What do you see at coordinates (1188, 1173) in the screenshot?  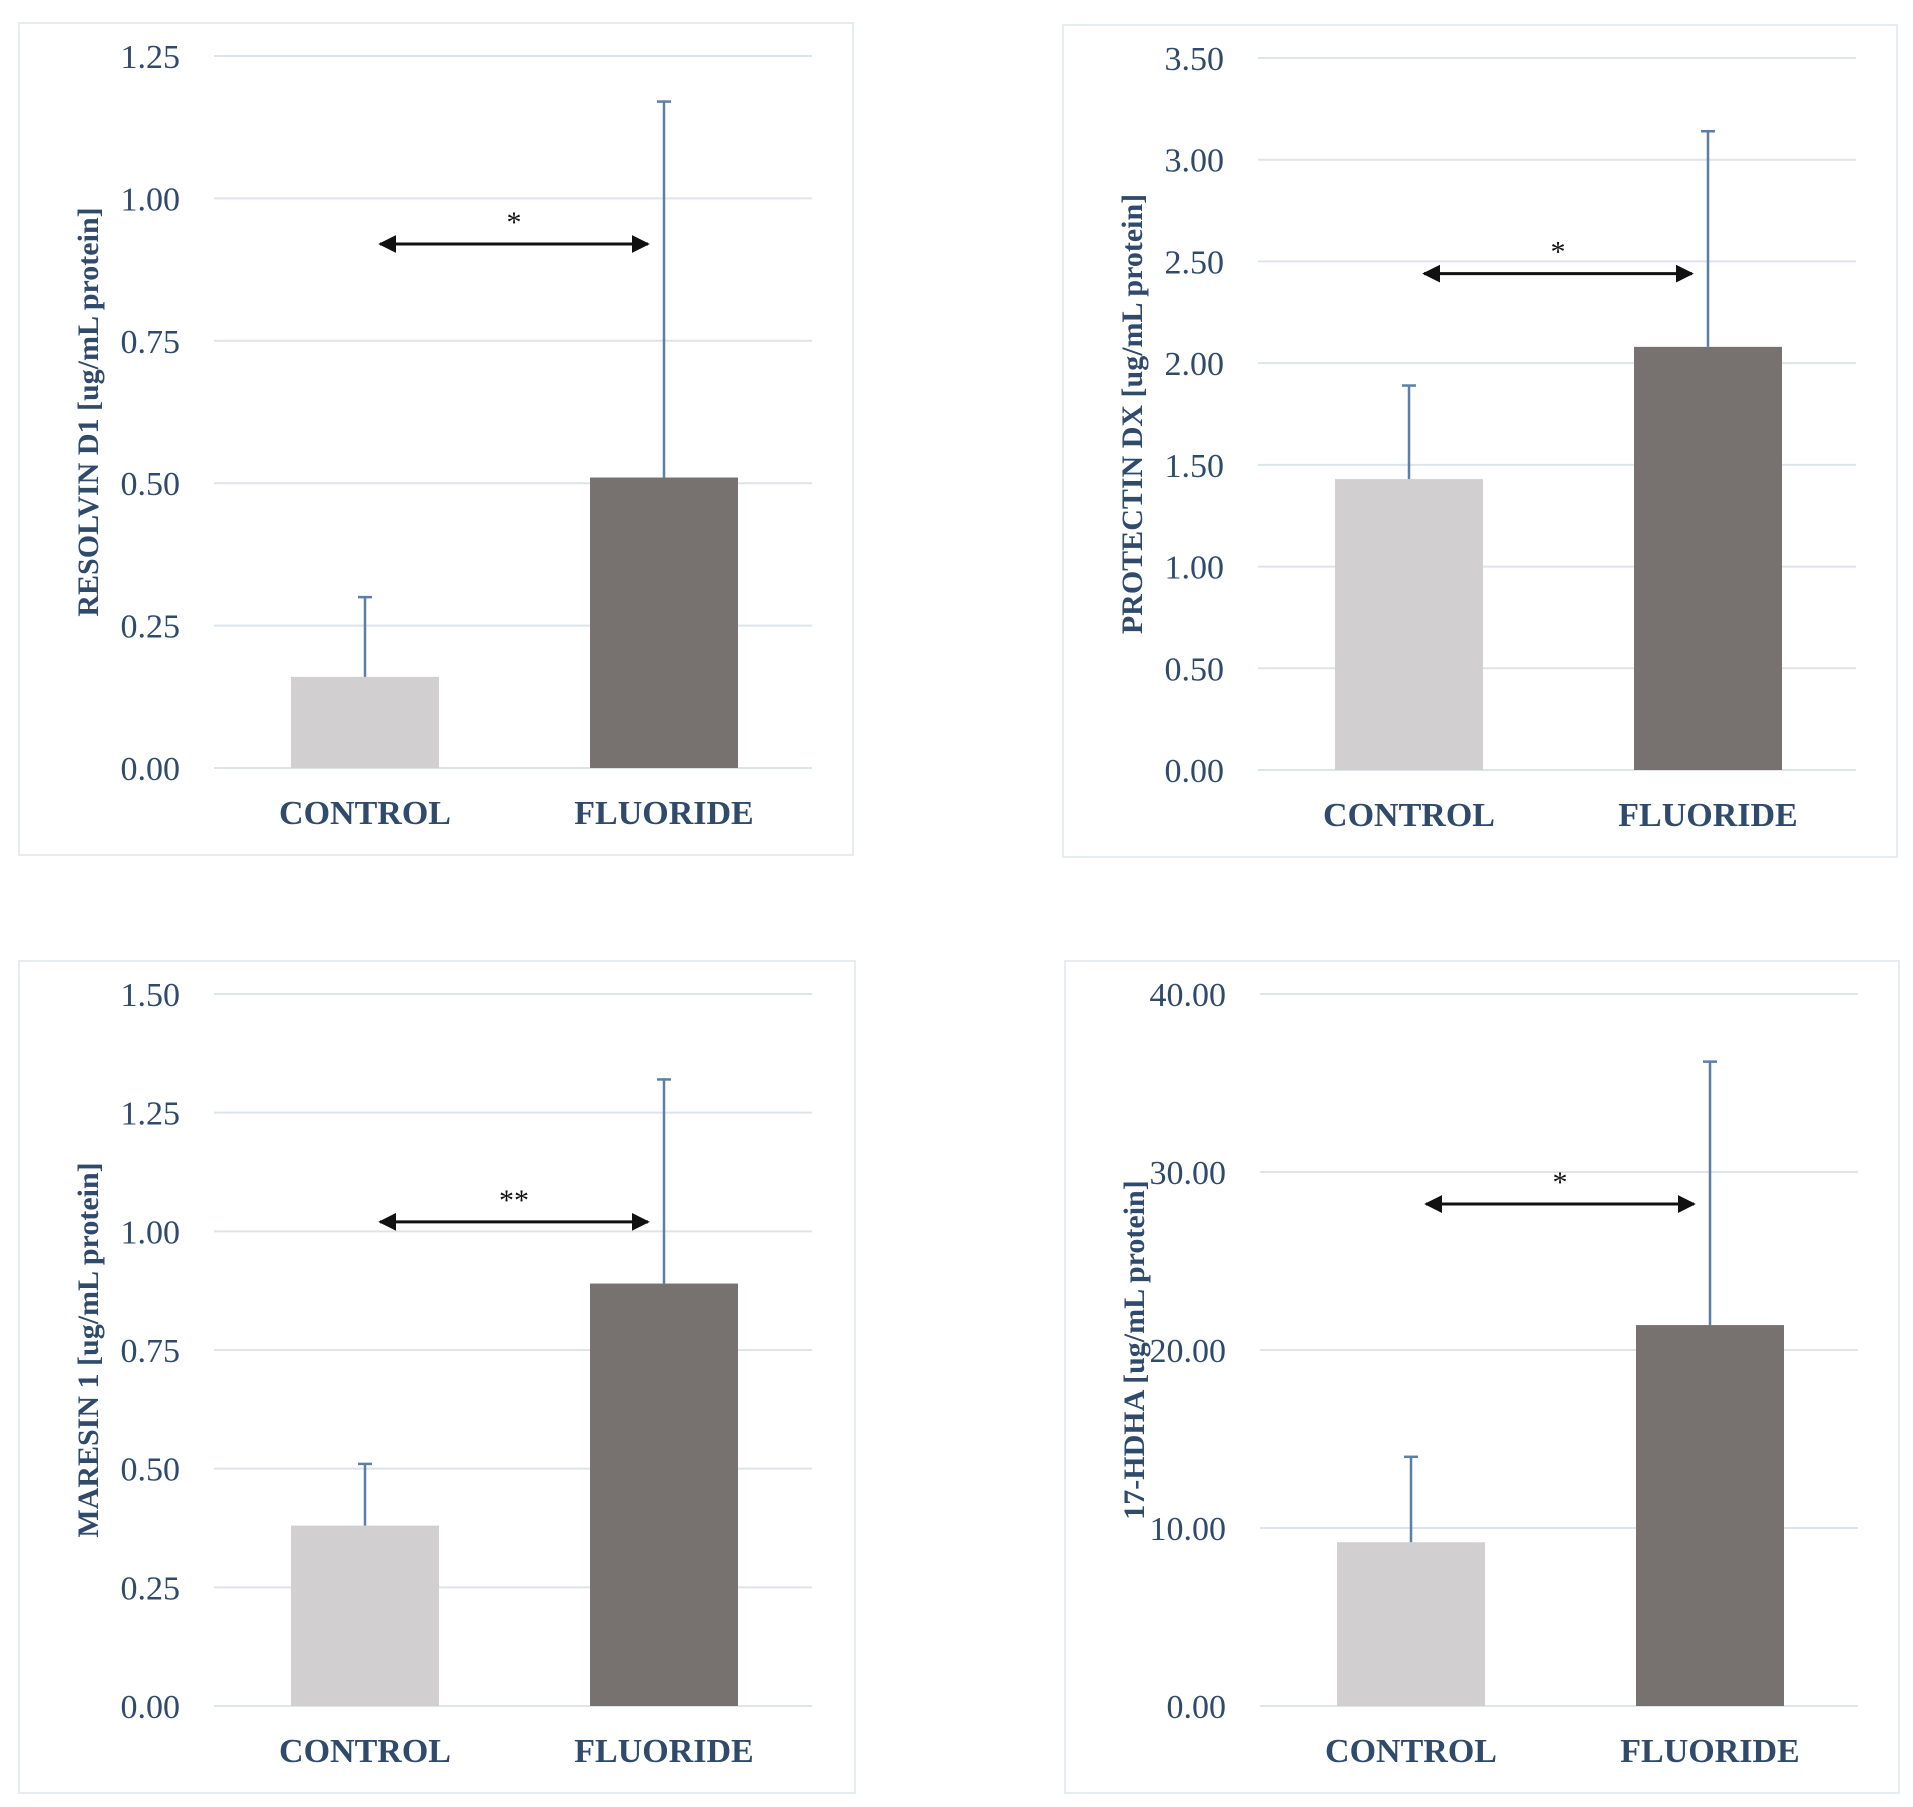 I see `y-tick-label: 30.00` at bounding box center [1188, 1173].